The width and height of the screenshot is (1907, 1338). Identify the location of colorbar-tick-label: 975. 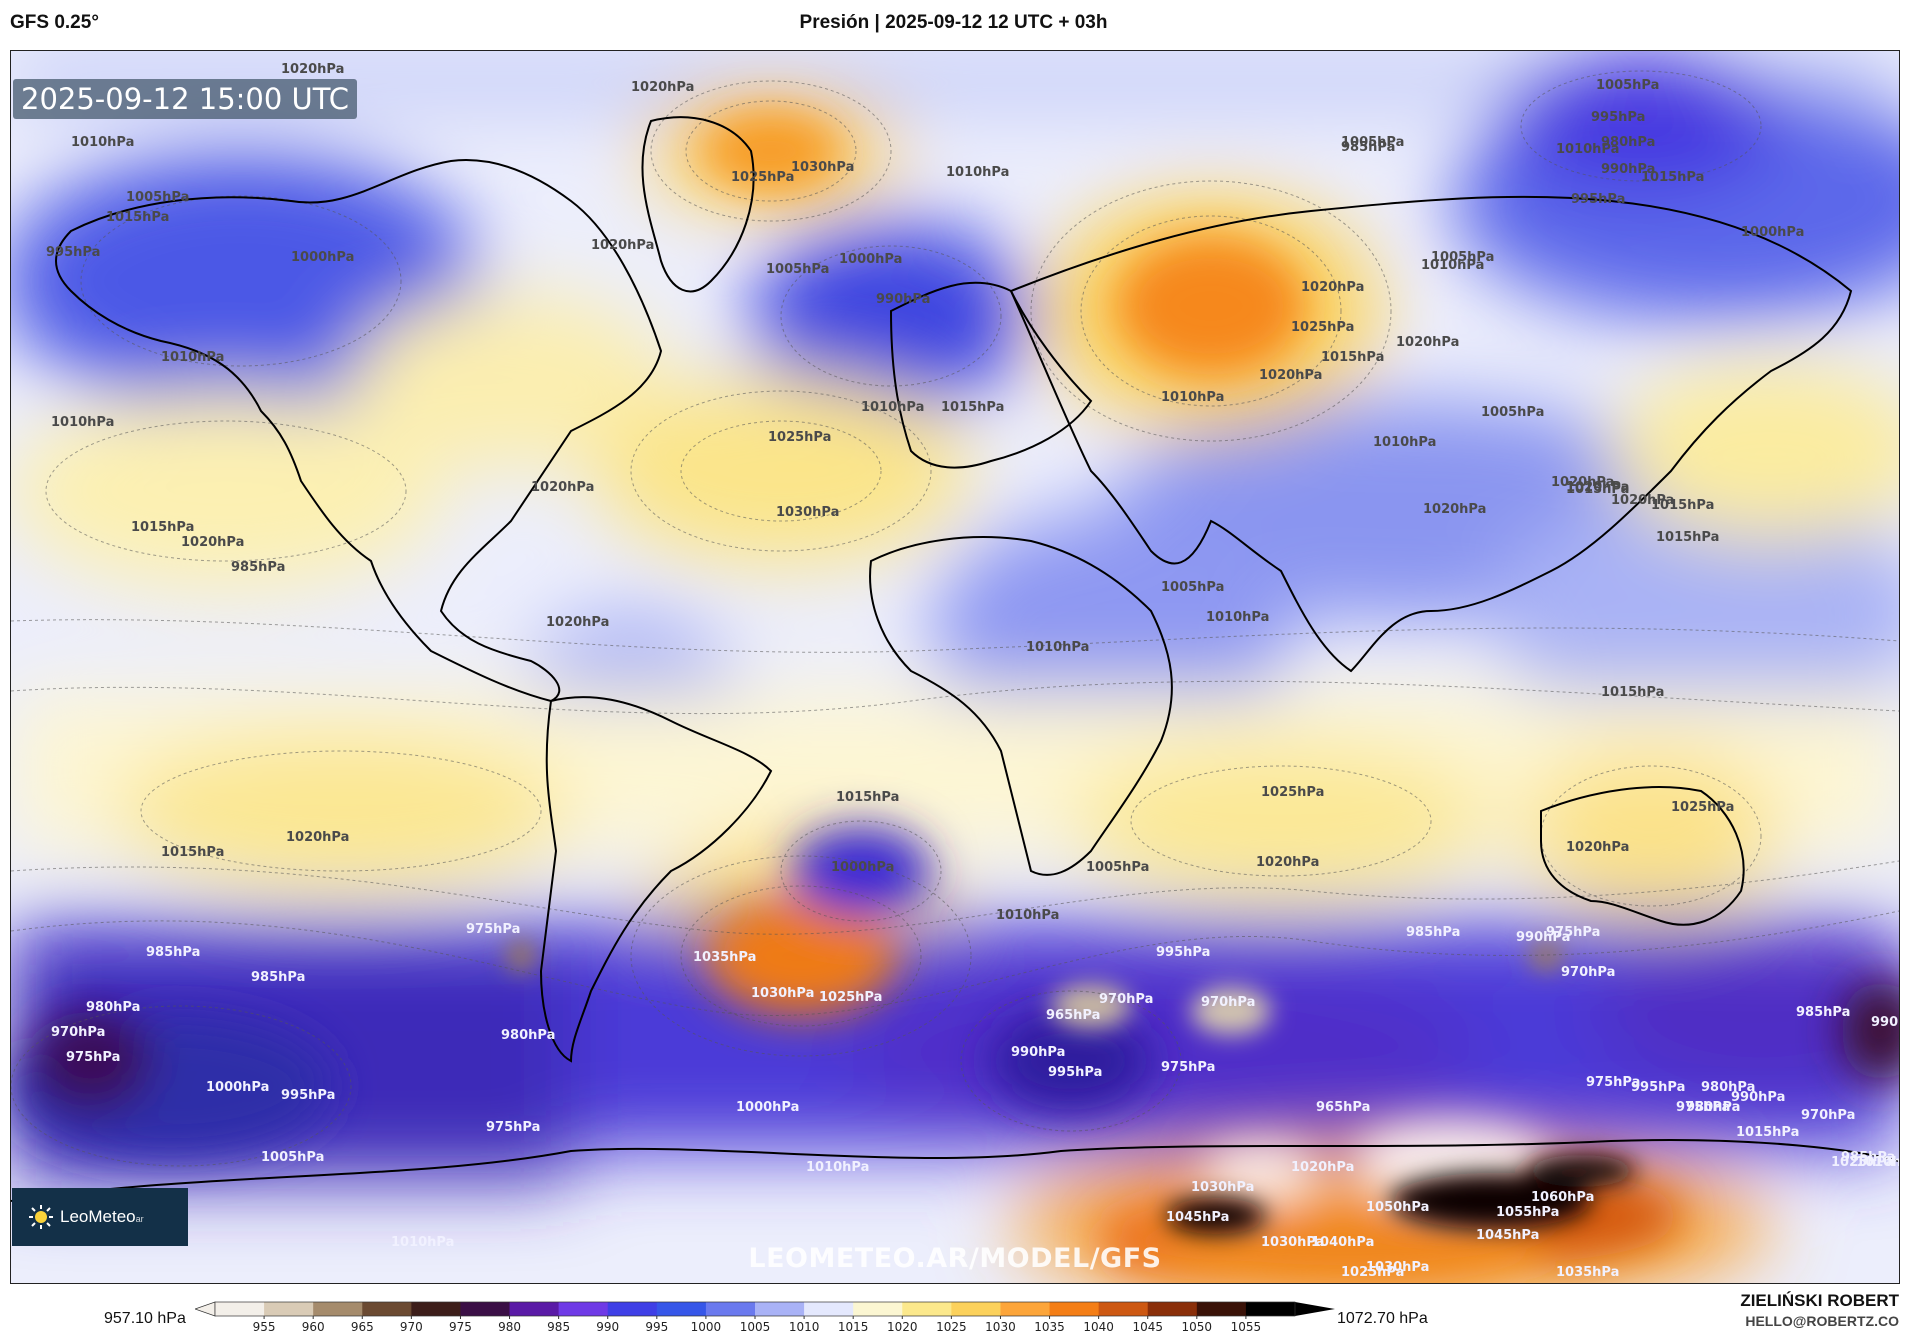
(460, 1327).